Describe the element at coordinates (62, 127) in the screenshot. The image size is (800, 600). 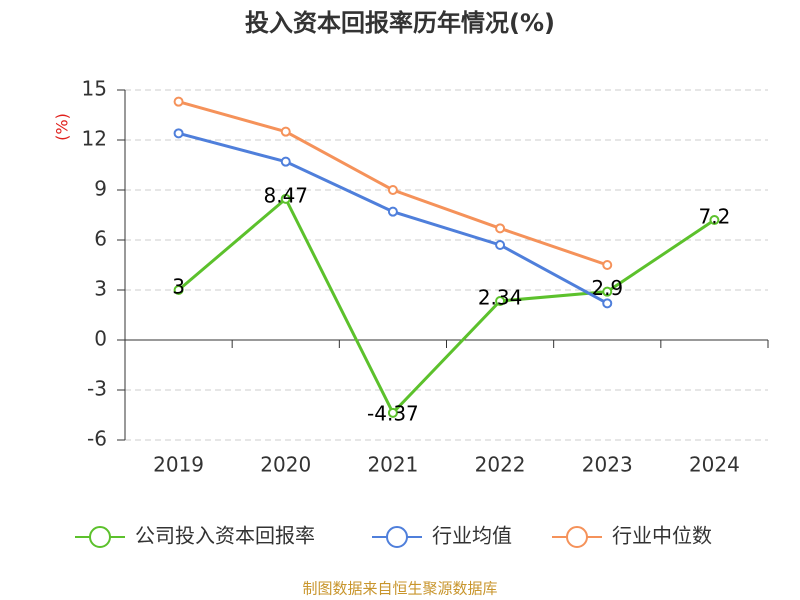
I see `y-axis-label: (%)` at that location.